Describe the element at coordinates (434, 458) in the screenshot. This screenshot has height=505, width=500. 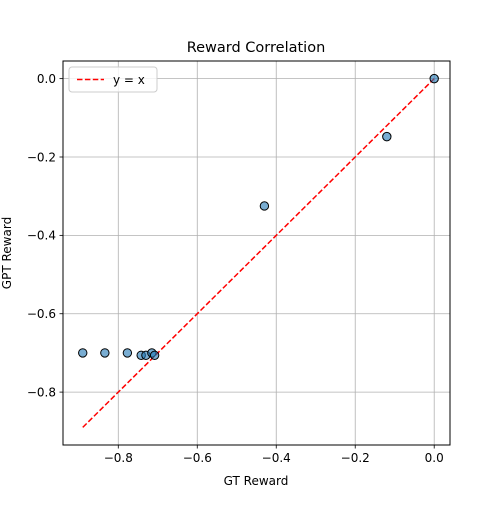
I see `x-tick-label: 0.0` at that location.